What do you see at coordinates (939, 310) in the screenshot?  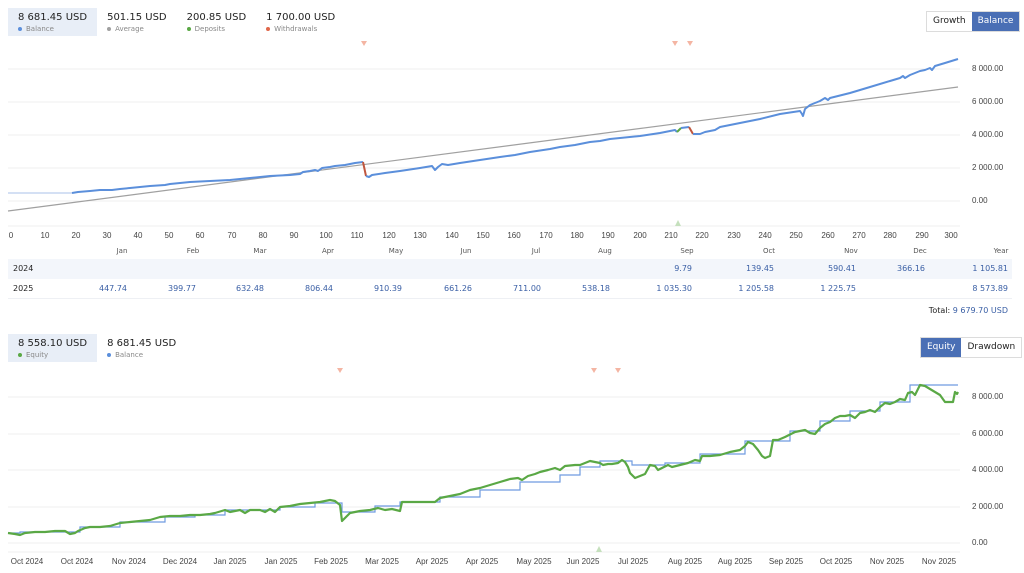 I see `total-label: Total:` at bounding box center [939, 310].